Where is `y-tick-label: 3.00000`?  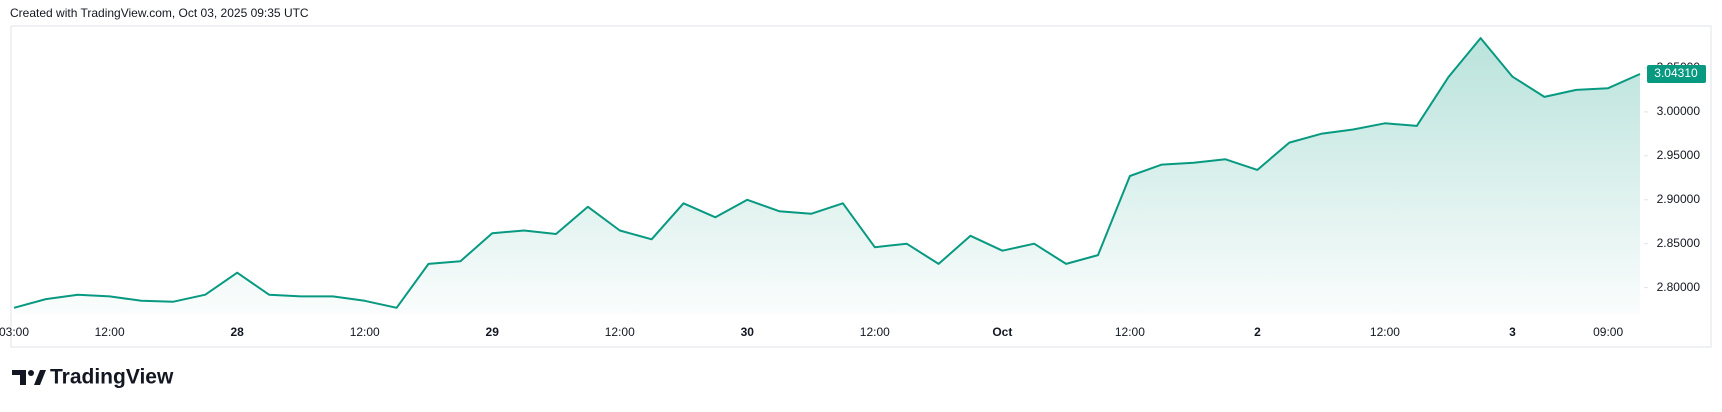 y-tick-label: 3.00000 is located at coordinates (1679, 111).